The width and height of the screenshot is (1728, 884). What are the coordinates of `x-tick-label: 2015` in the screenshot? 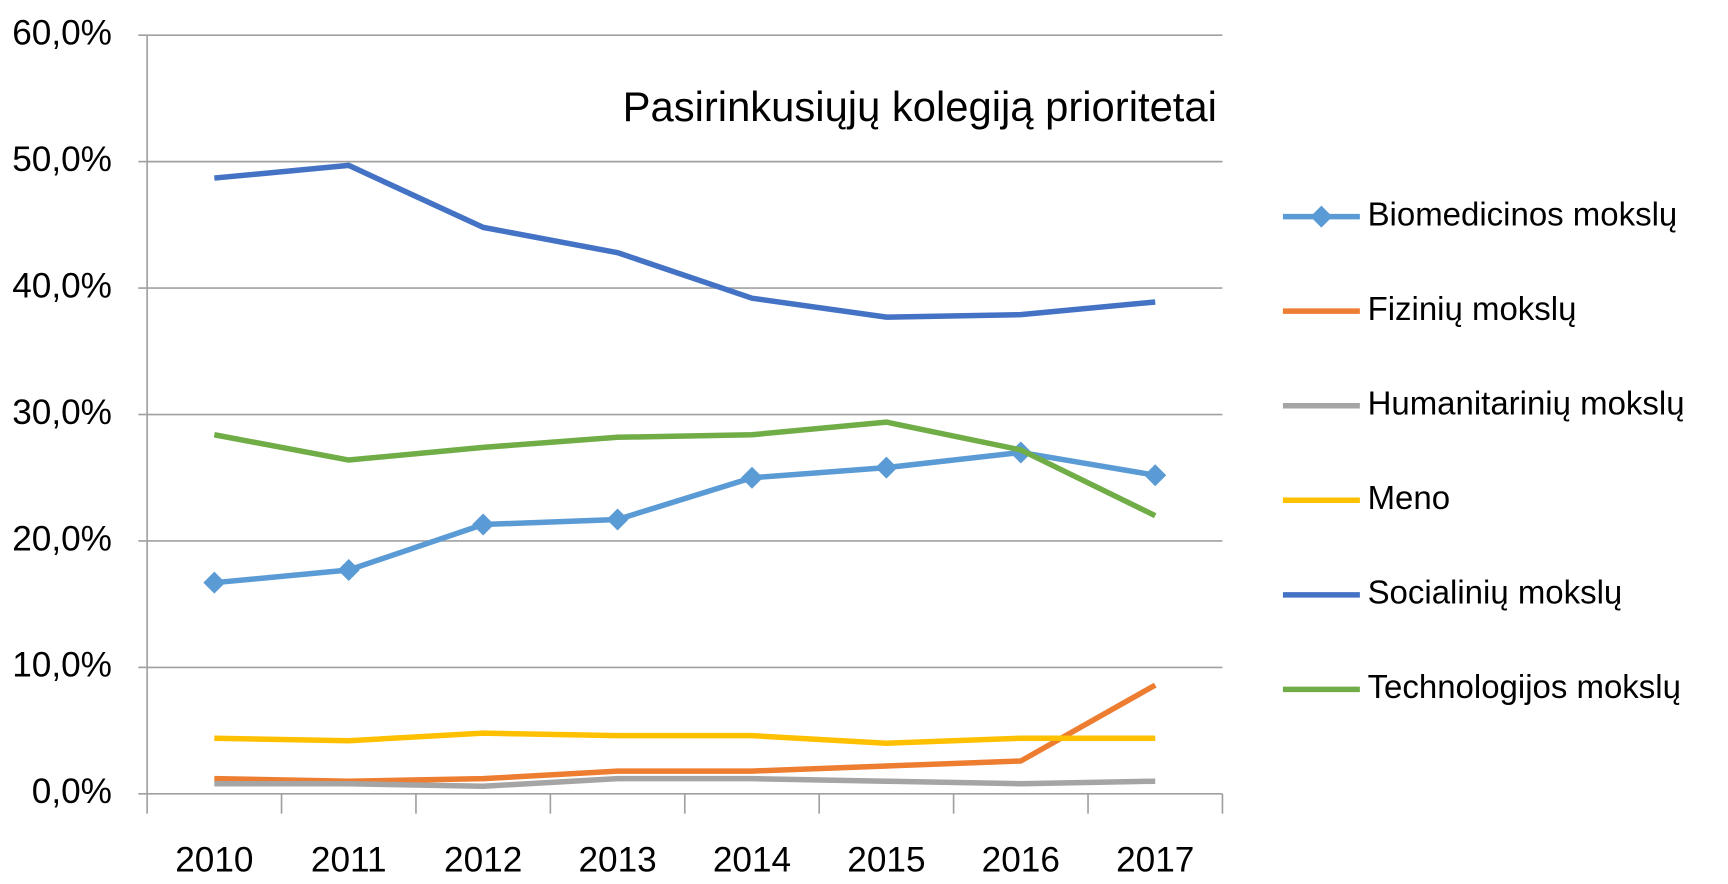 It's located at (886, 859).